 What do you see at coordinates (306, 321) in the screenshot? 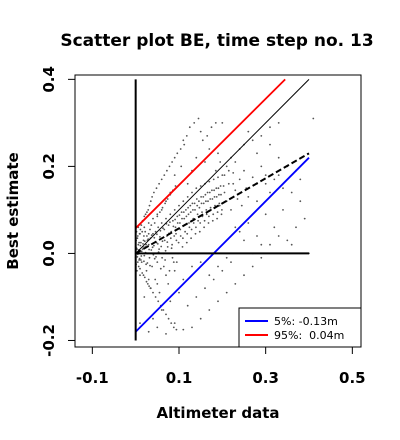
I see `legend-label-0: 5%: -0.13m` at bounding box center [306, 321].